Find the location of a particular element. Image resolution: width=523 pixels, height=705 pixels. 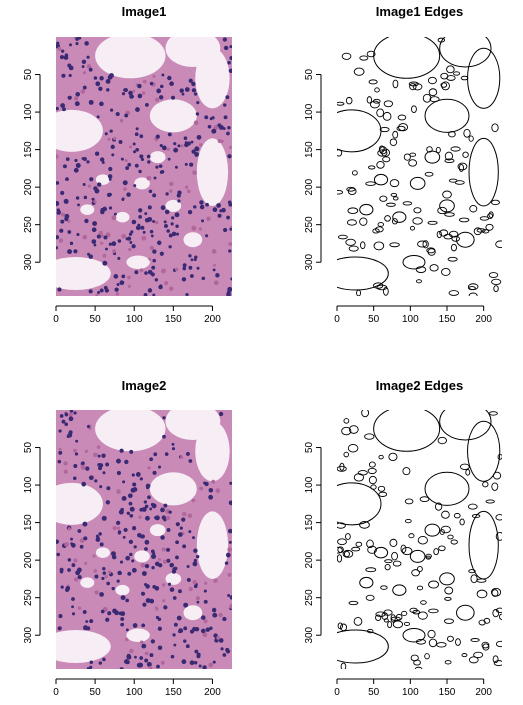

y-tick-label: 250 is located at coordinates (309, 597).